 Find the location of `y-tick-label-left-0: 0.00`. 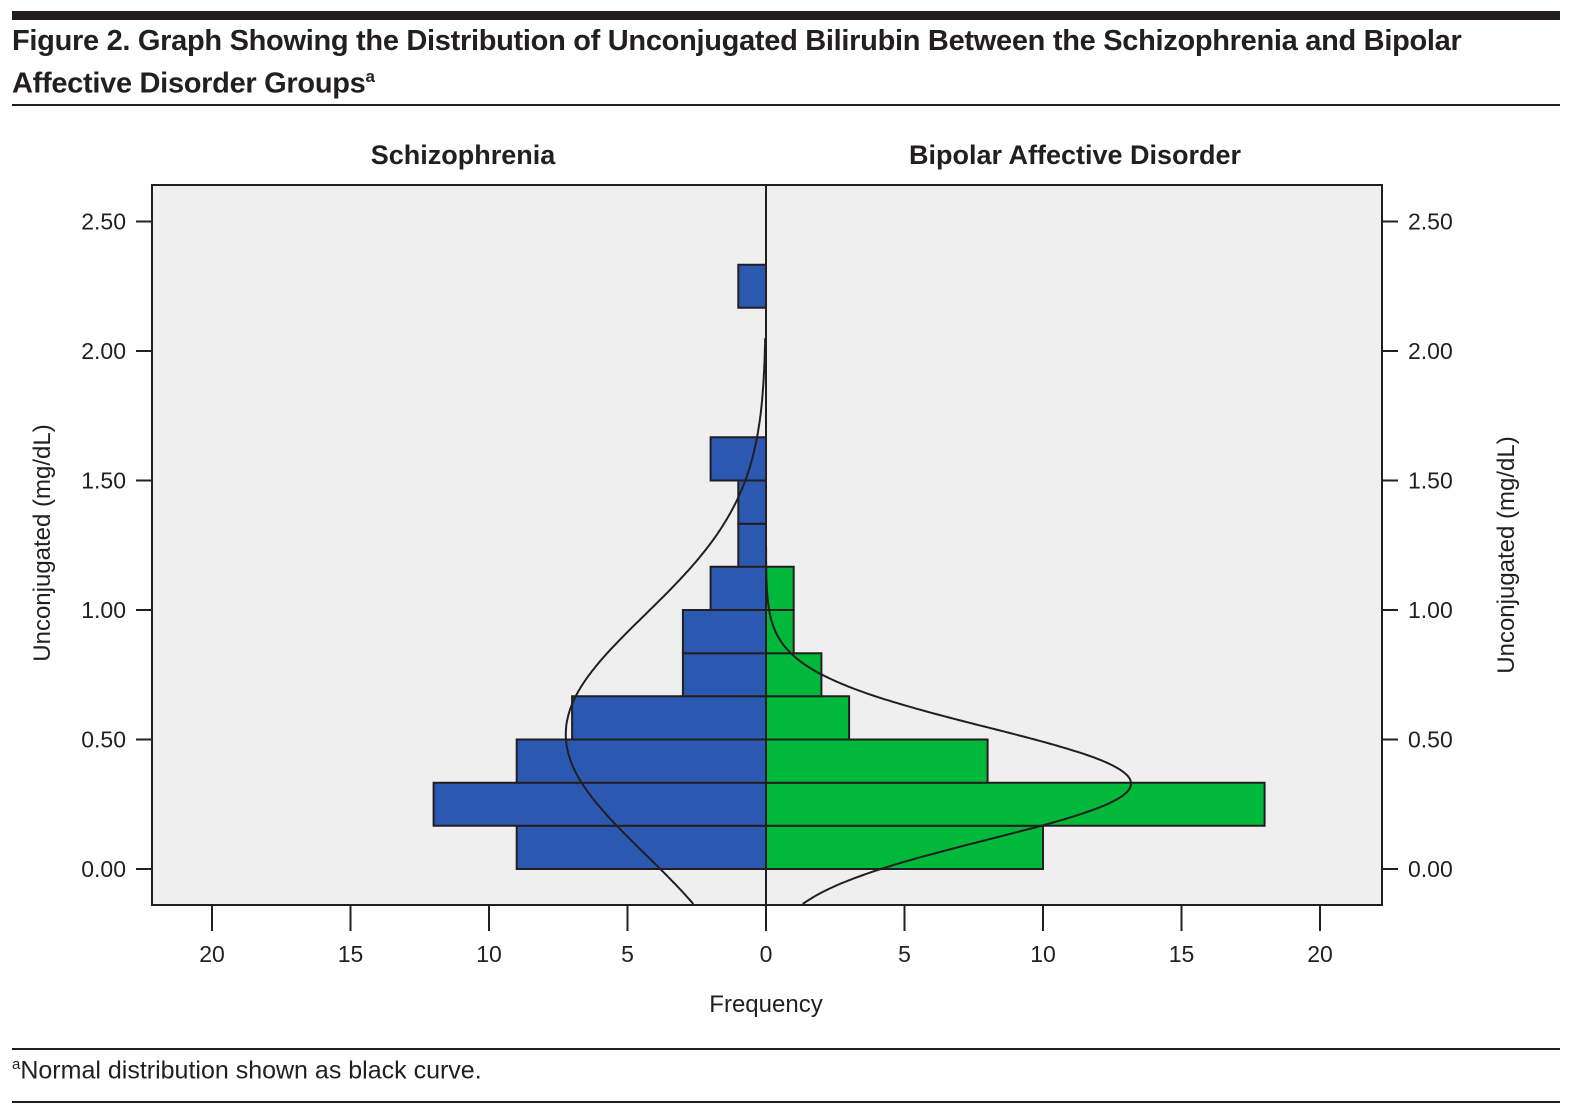

y-tick-label-left-0: 0.00 is located at coordinates (103, 869).